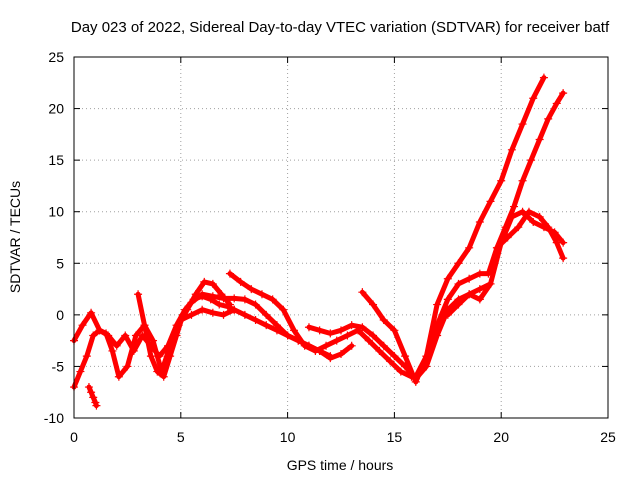  I want to click on y-axis-label: SDTVAR / TECUs, so click(15, 237).